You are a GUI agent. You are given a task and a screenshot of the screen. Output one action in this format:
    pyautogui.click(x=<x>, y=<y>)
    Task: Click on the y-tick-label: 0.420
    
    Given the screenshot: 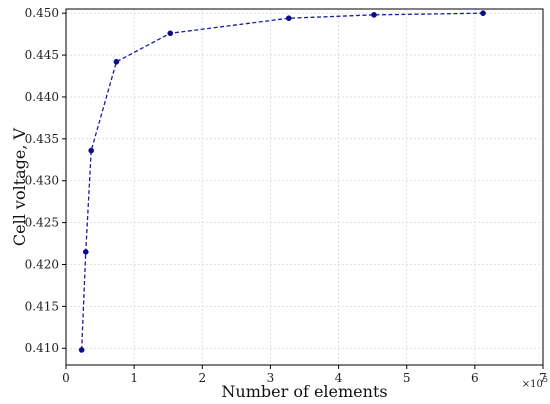 What is the action you would take?
    pyautogui.click(x=42, y=264)
    